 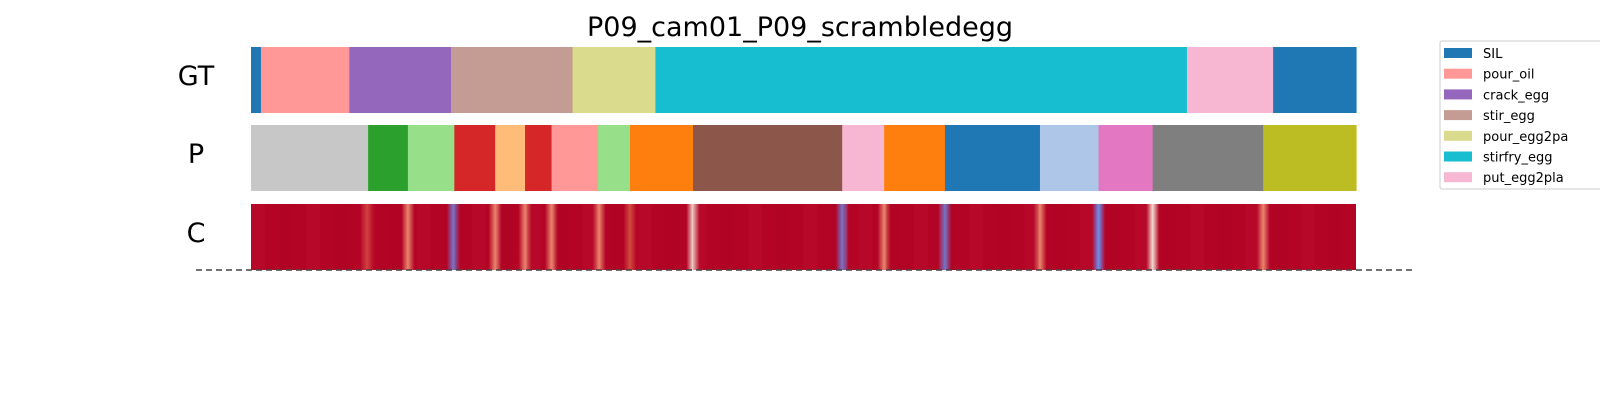 What do you see at coordinates (196, 233) in the screenshot?
I see `row-label-c: C` at bounding box center [196, 233].